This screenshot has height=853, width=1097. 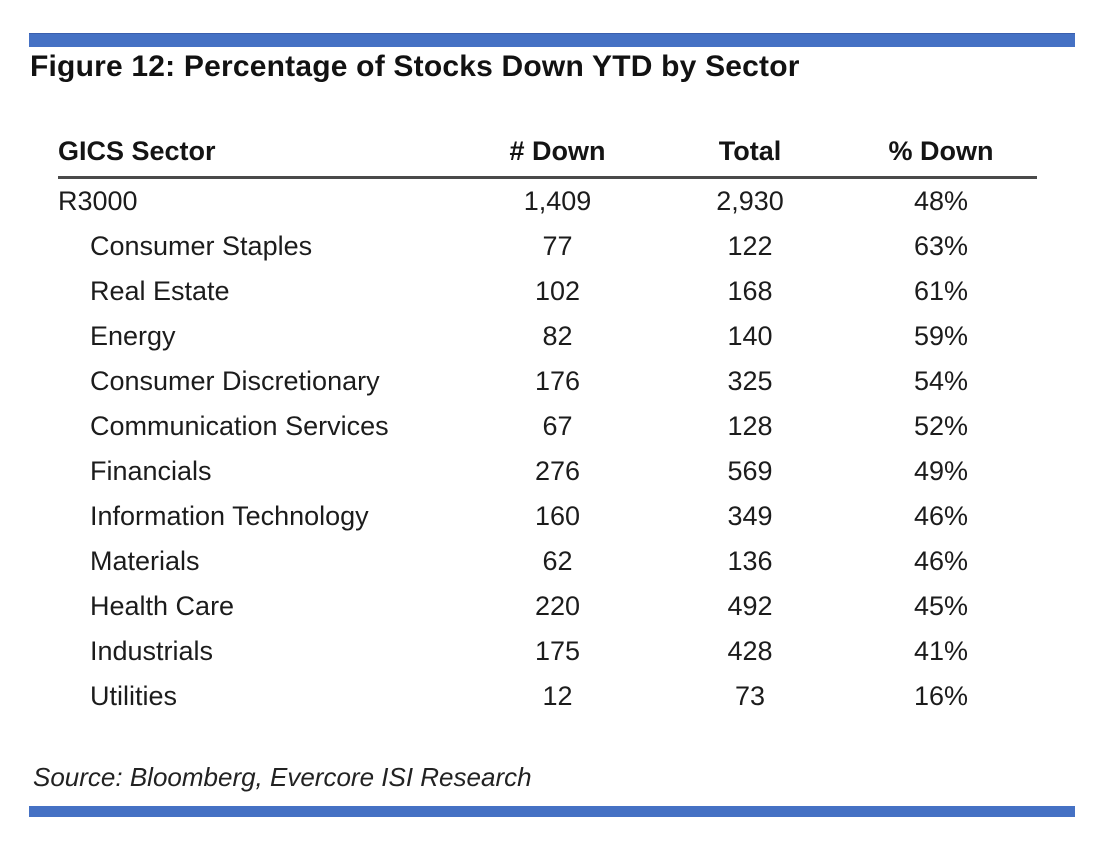 I want to click on header-gics-sector: GICS Sector, so click(x=259, y=152).